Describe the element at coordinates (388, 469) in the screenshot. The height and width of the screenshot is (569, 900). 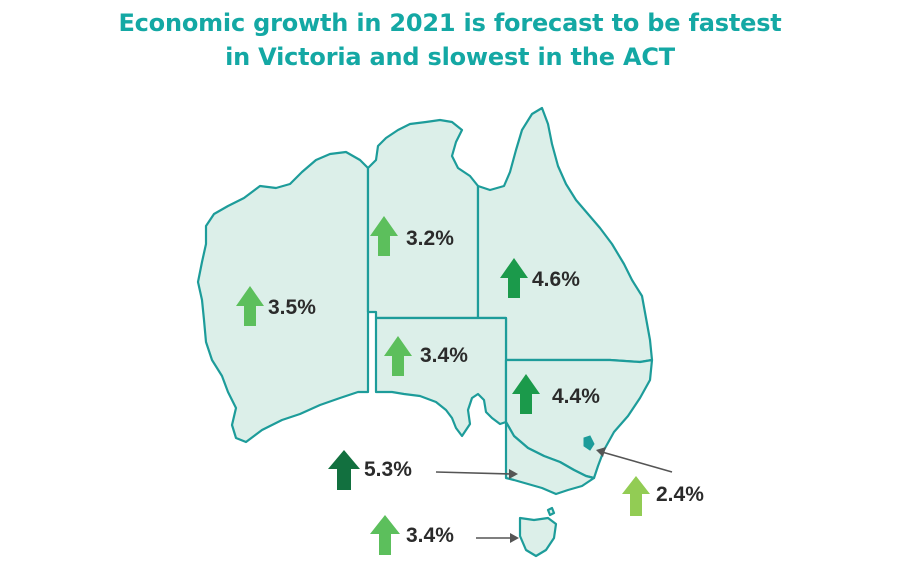
I see `vic-growth-label: 5.3%` at that location.